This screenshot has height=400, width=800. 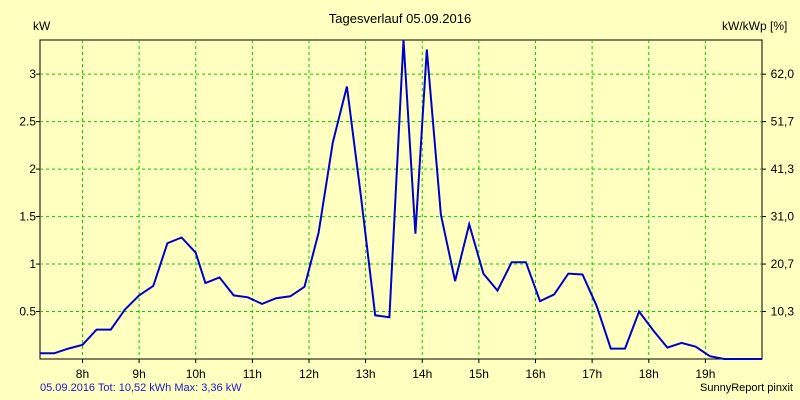 I want to click on x-tick-label: 11h, so click(x=252, y=374).